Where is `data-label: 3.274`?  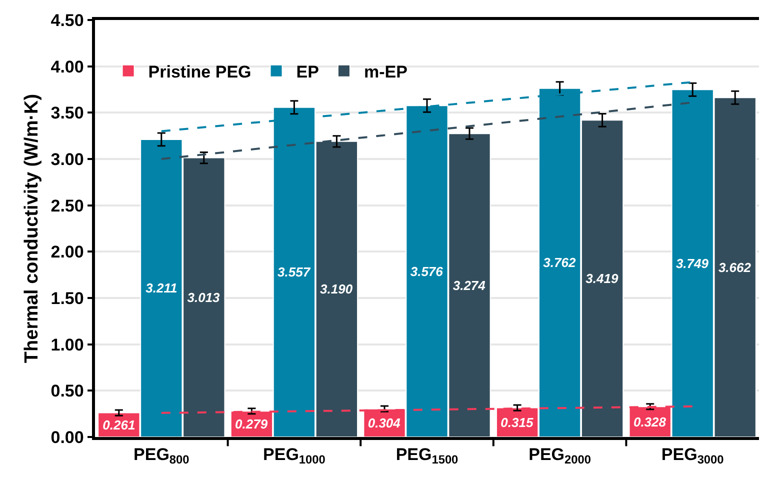 data-label: 3.274 is located at coordinates (469, 285).